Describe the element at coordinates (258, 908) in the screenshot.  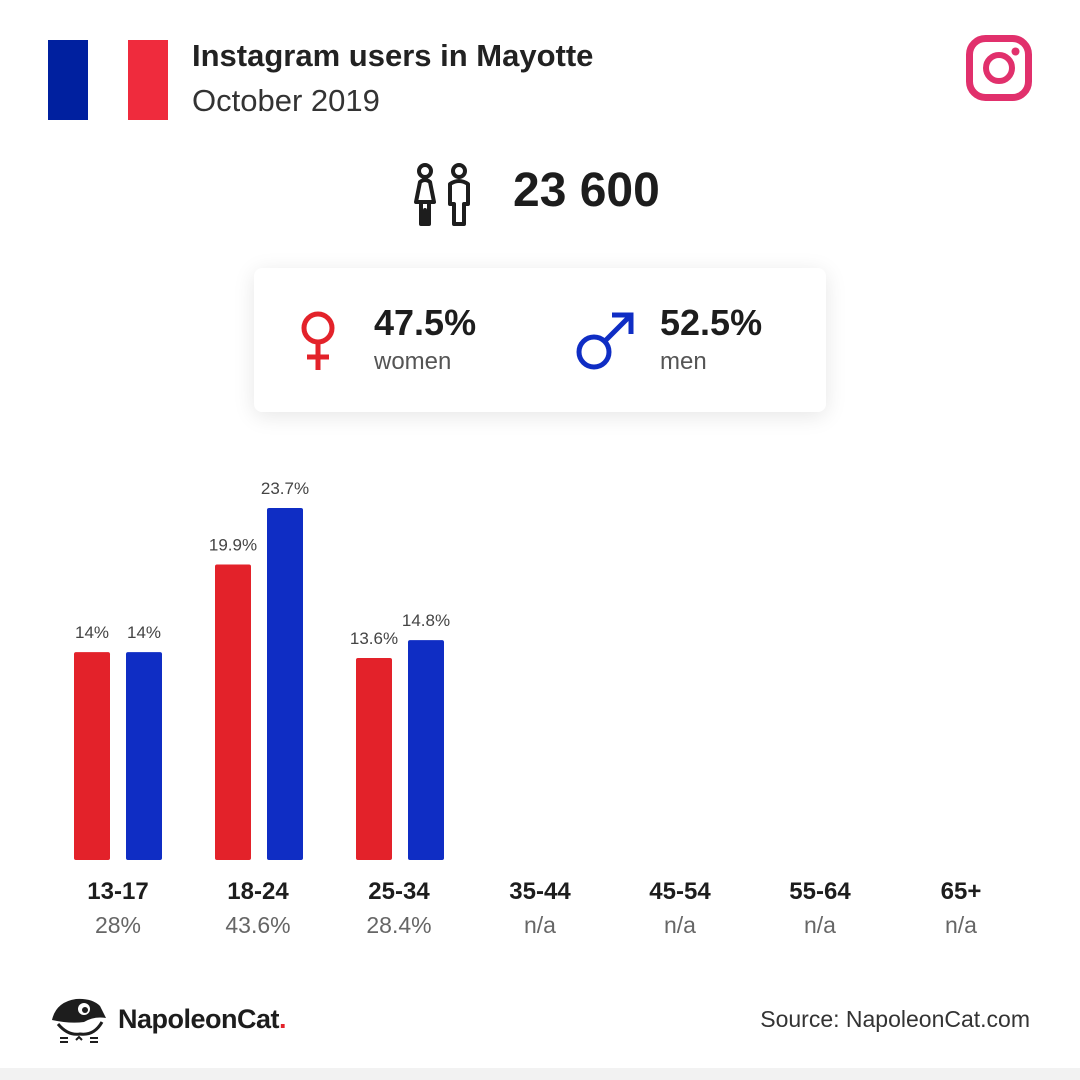
I see `age-group-18-24: 18-24 43.6%` at that location.